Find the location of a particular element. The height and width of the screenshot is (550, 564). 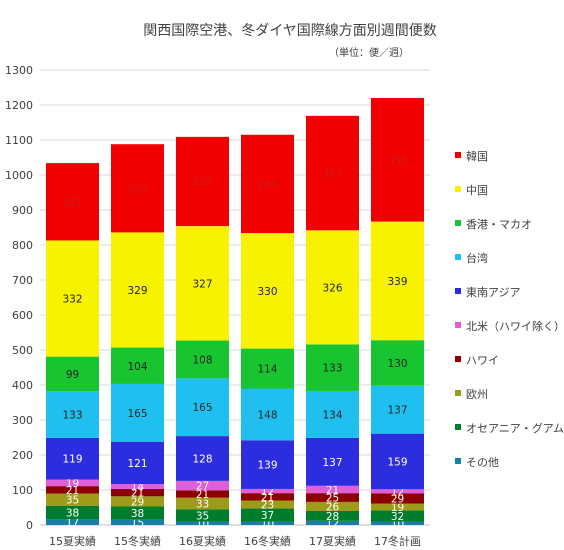

data-label: 139 is located at coordinates (267, 466).